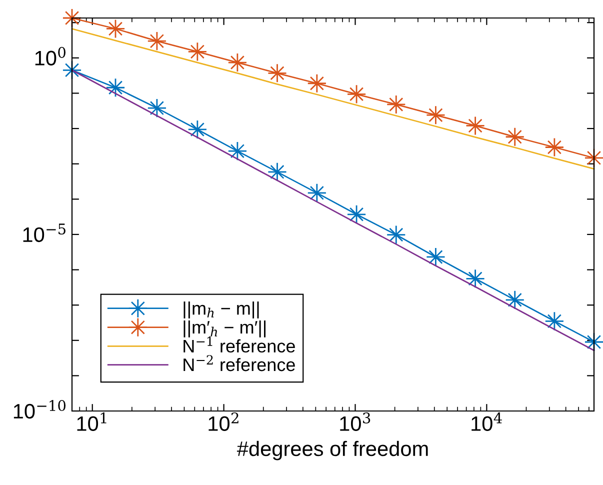  I want to click on y-tick-label: 10$^{−5}$, so click(44, 233).